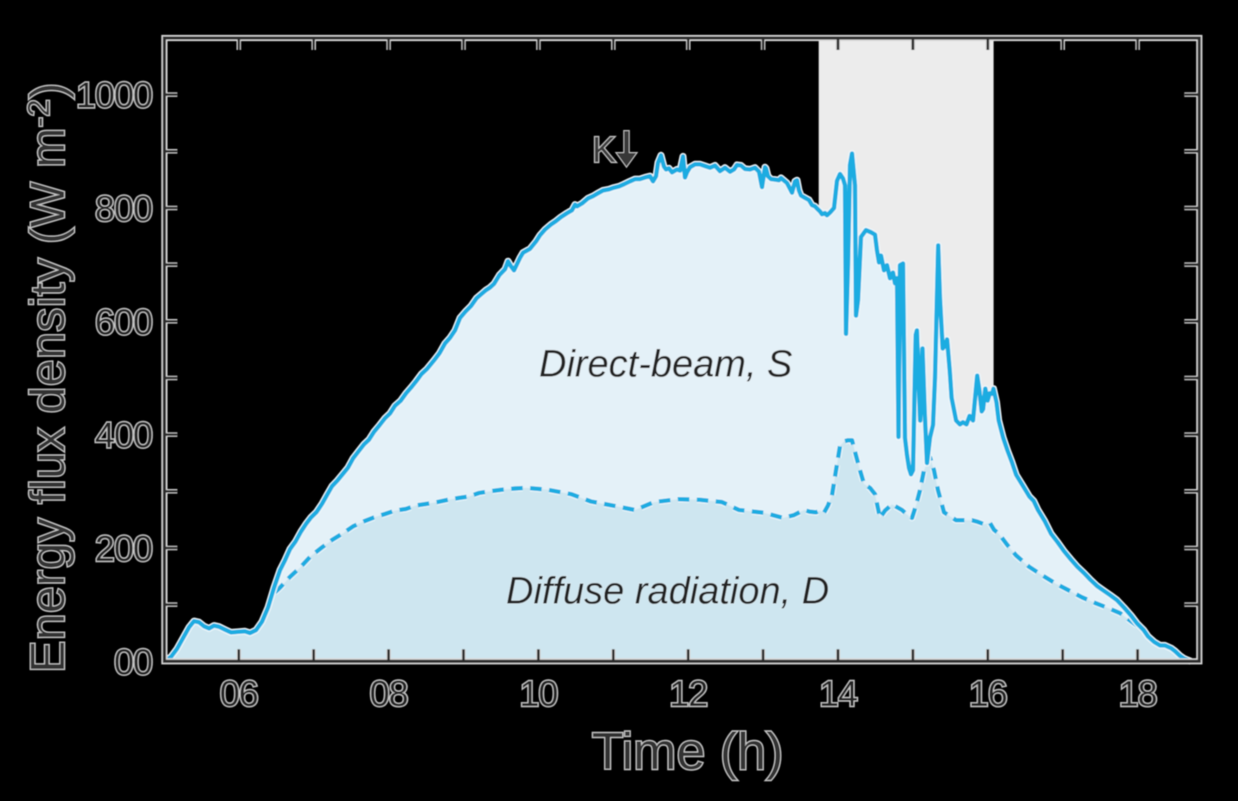  I want to click on svg-text: K, so click(604, 149).